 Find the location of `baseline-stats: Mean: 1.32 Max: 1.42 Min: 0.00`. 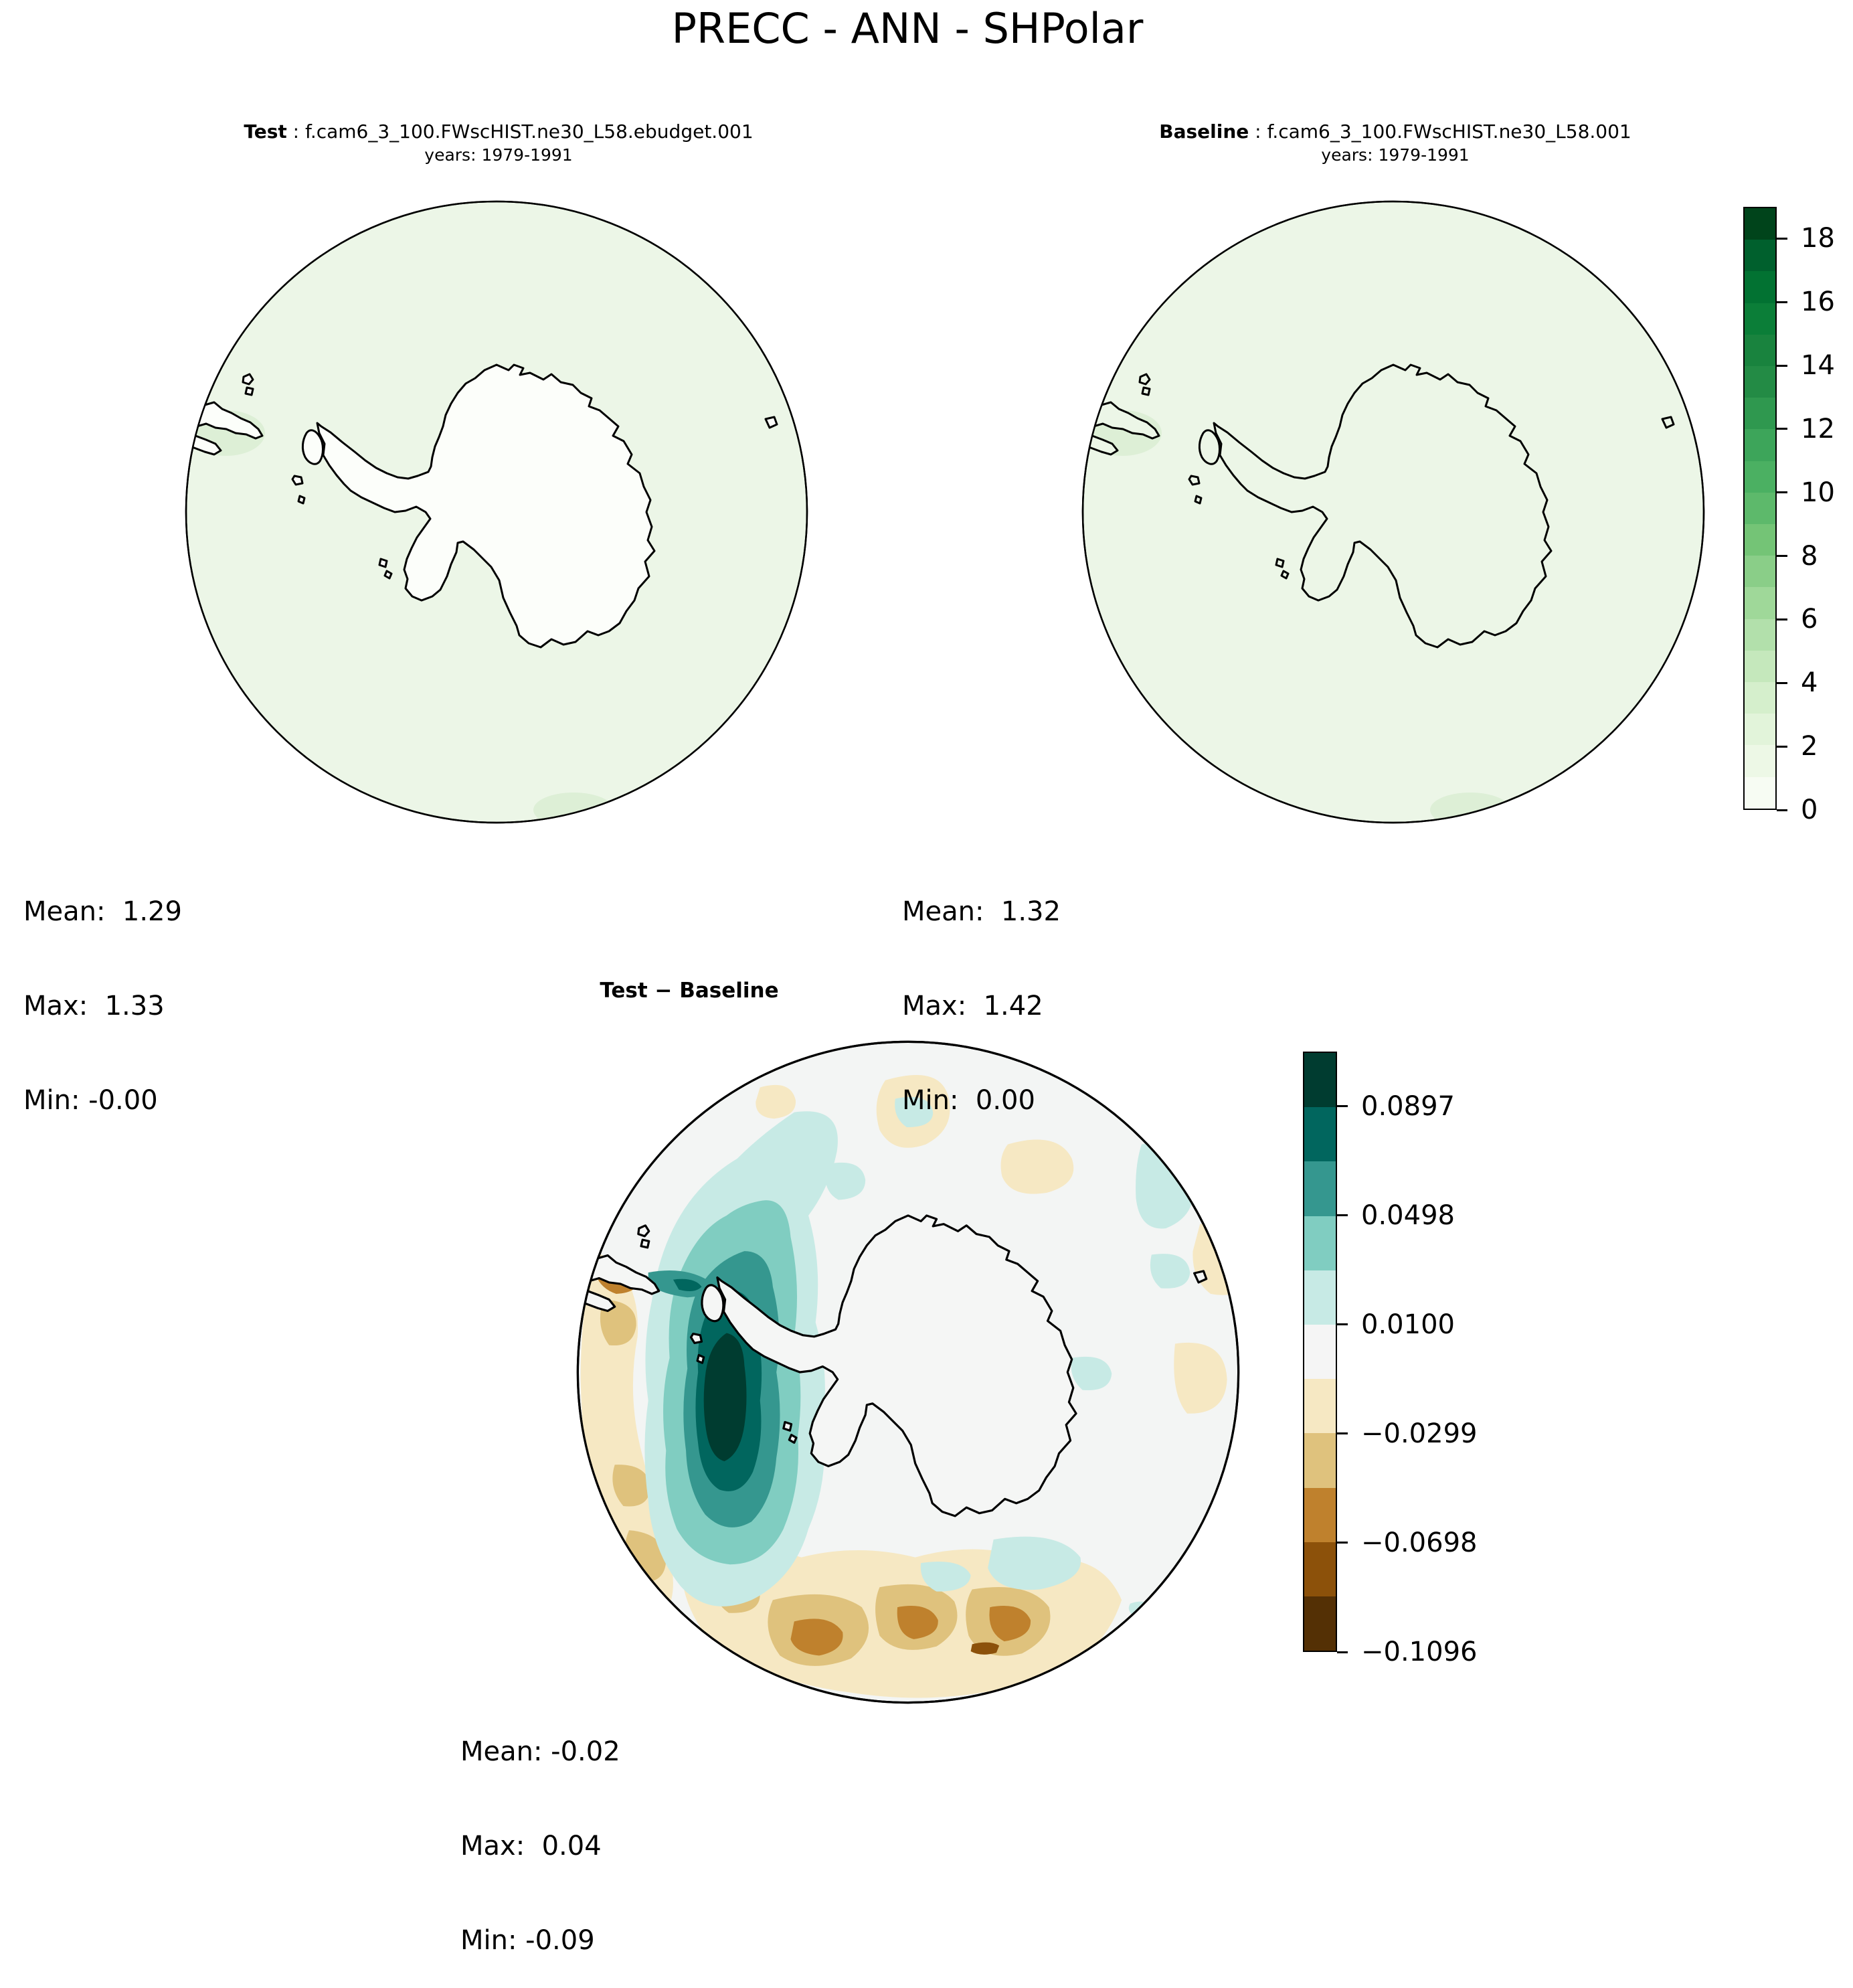

baseline-stats: Mean: 1.32 Max: 1.42 Min: 0.00 is located at coordinates (981, 991).